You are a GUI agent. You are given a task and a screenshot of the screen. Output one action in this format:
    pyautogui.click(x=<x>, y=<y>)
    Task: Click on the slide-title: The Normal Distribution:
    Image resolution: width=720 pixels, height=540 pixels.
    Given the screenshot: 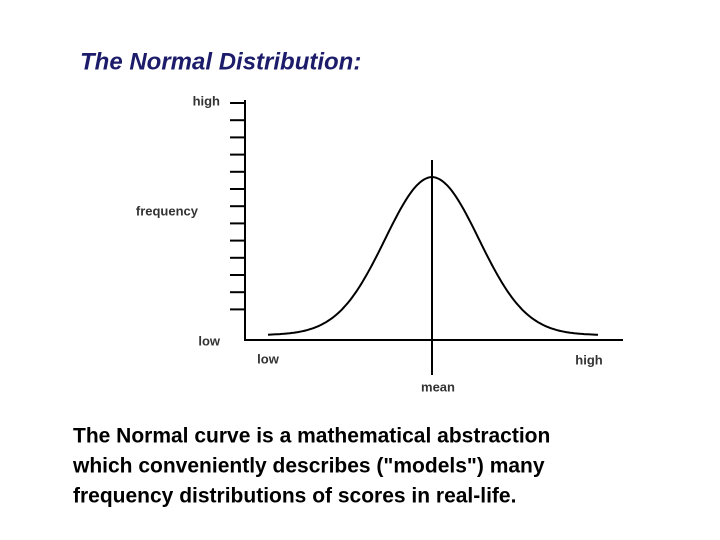 What is the action you would take?
    pyautogui.click(x=220, y=61)
    